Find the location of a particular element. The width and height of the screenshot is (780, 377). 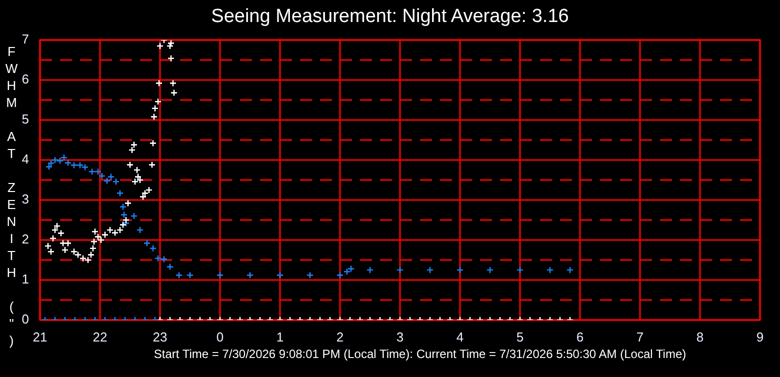

x-tick-label: 4 is located at coordinates (460, 336).